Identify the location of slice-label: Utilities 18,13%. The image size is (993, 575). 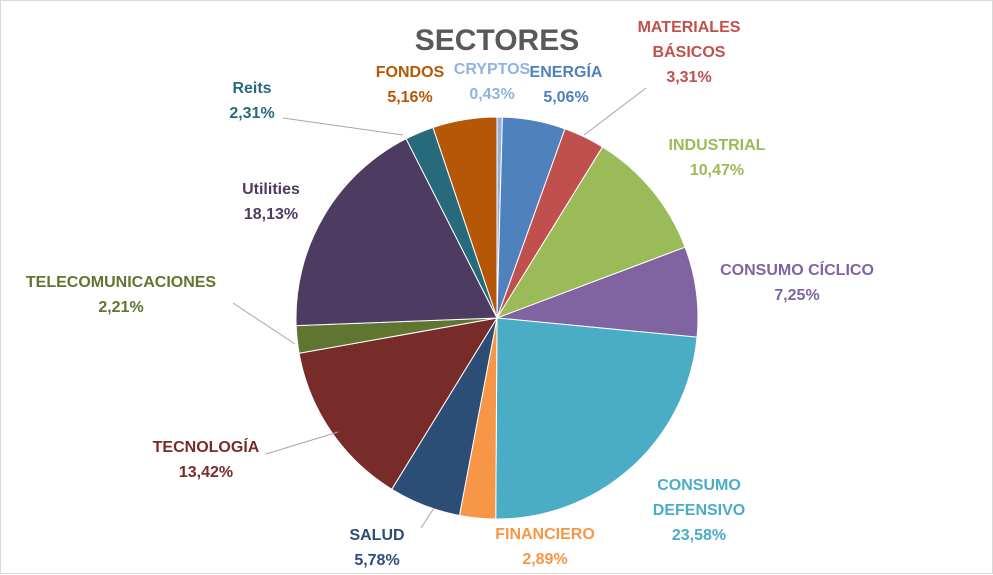
(271, 202).